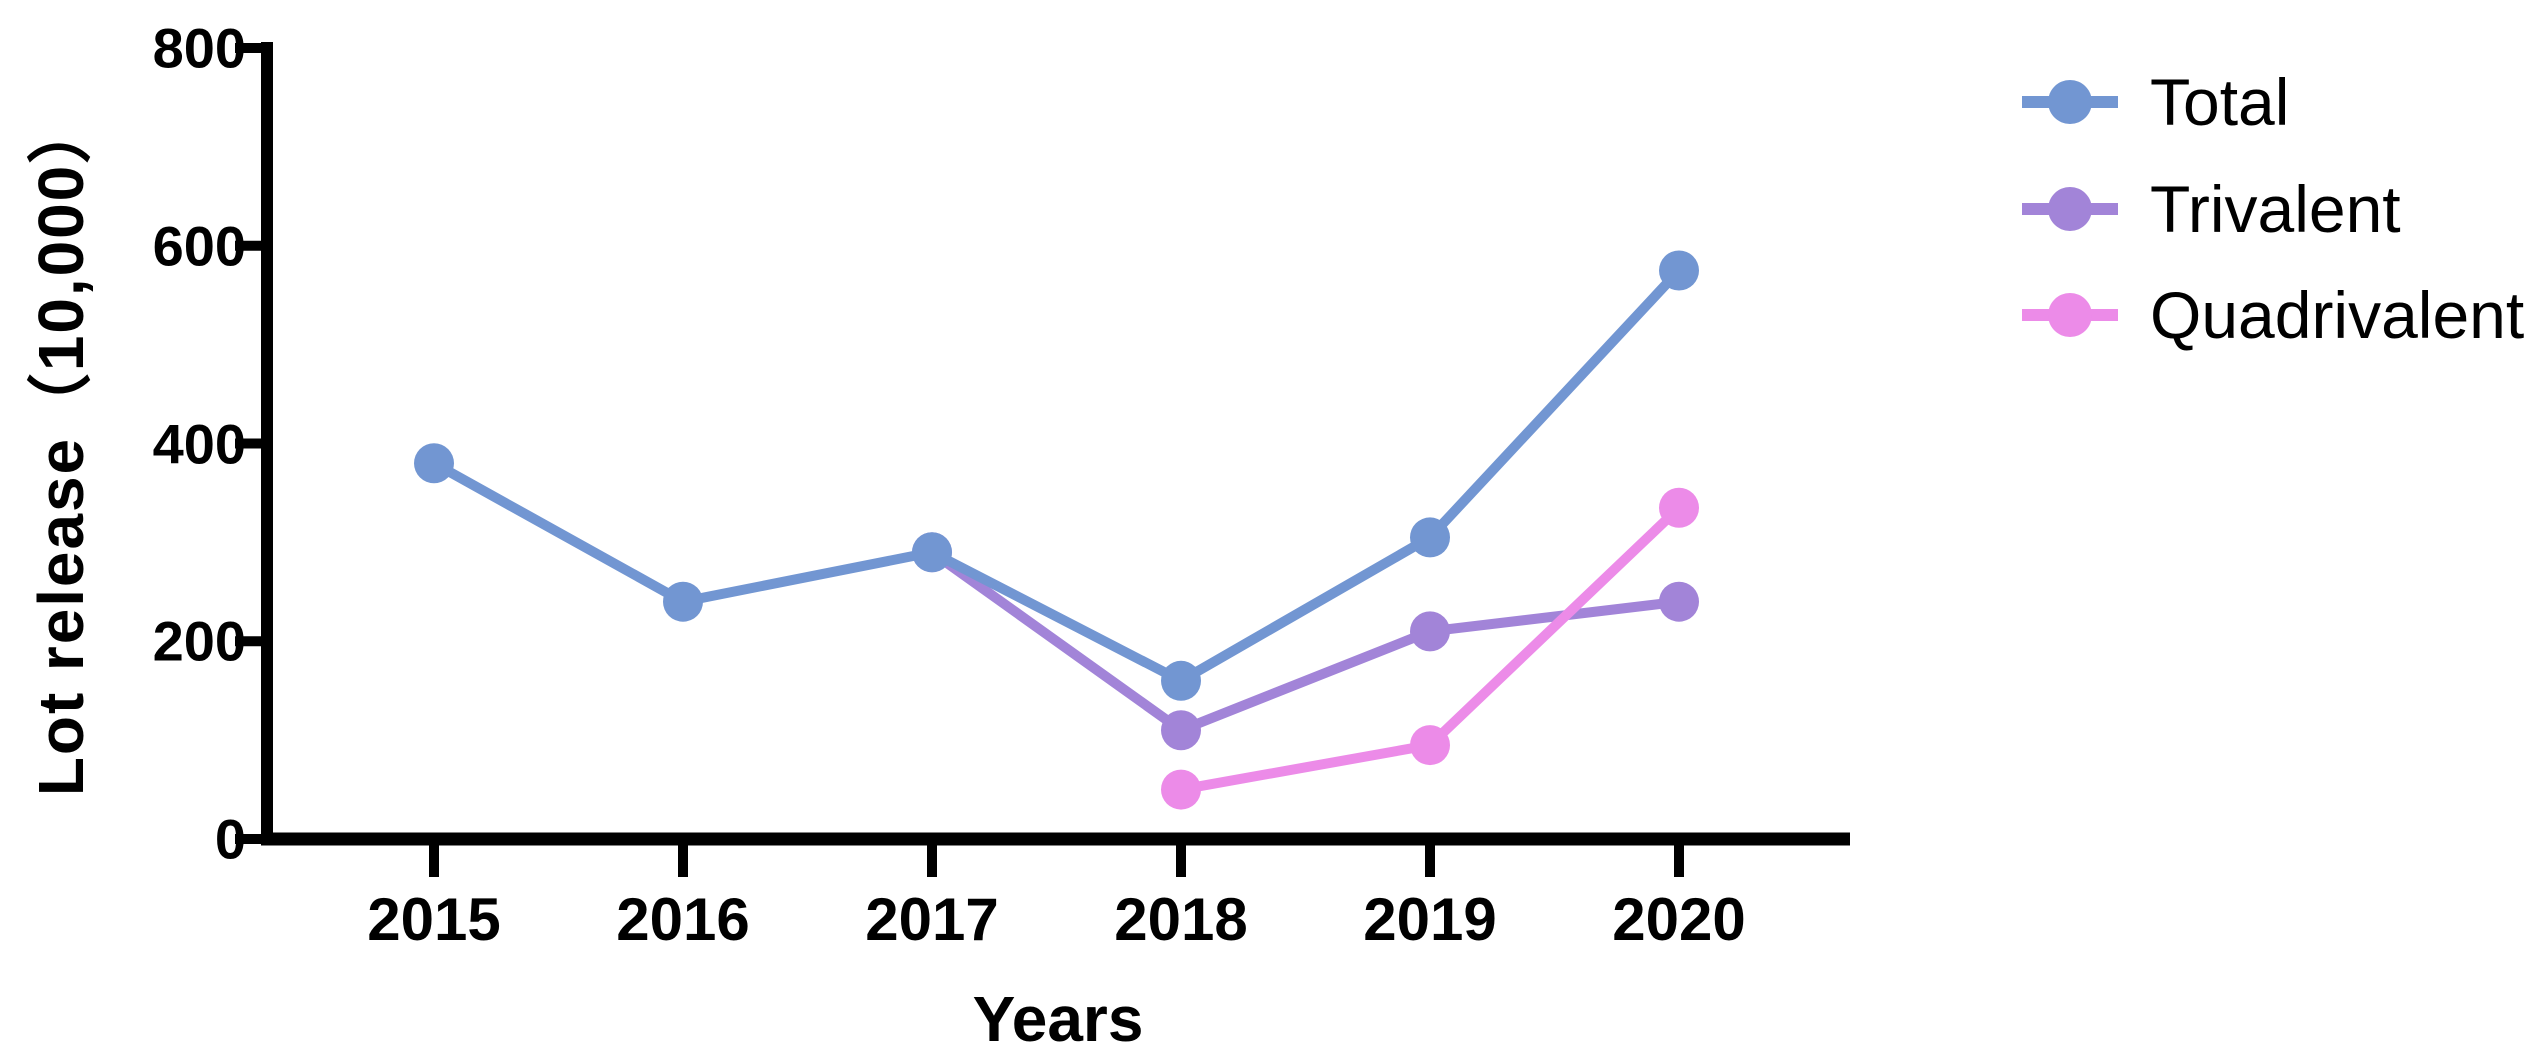 This screenshot has height=1062, width=2539. What do you see at coordinates (1430, 631) in the screenshot?
I see `marker-trivalent-2019` at bounding box center [1430, 631].